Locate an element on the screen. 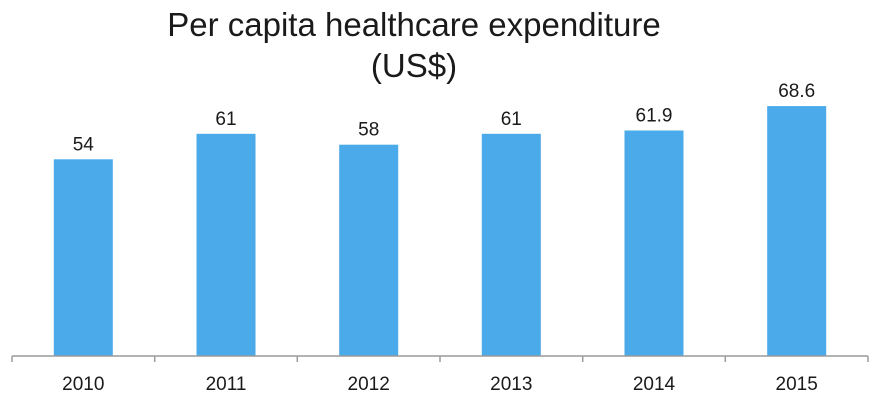 The height and width of the screenshot is (397, 873). data-label-2010: 54 is located at coordinates (84, 144).